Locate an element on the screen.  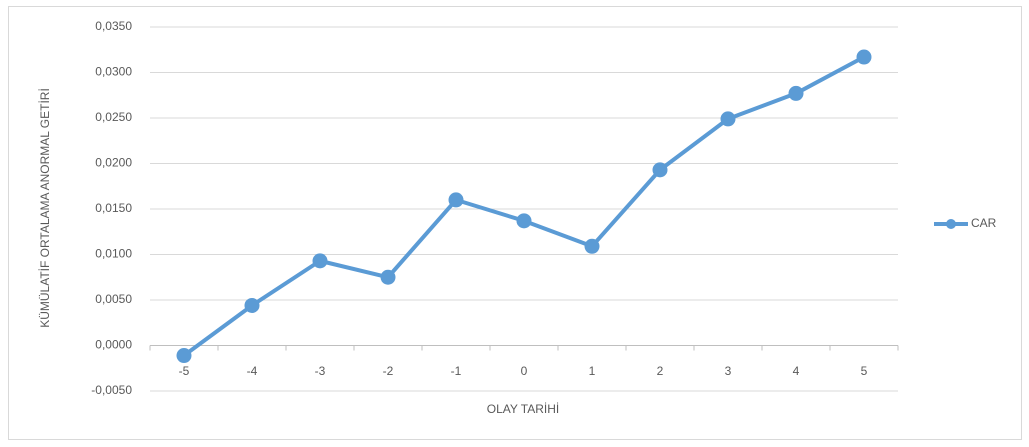
y-tick-label: 0,0150 is located at coordinates (113, 208).